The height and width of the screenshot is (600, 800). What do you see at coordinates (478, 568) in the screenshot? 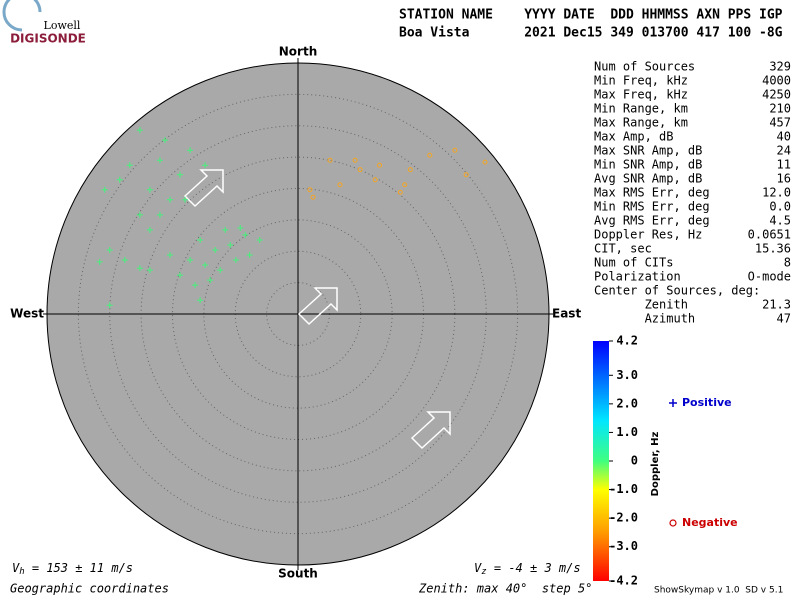
I see `vz-symbol: V` at bounding box center [478, 568].